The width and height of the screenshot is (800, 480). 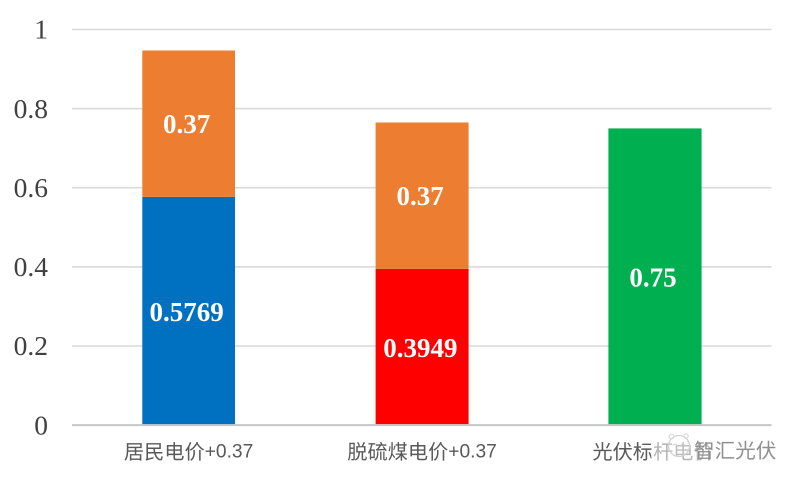 I want to click on svg-text: 0, so click(x=41, y=424).